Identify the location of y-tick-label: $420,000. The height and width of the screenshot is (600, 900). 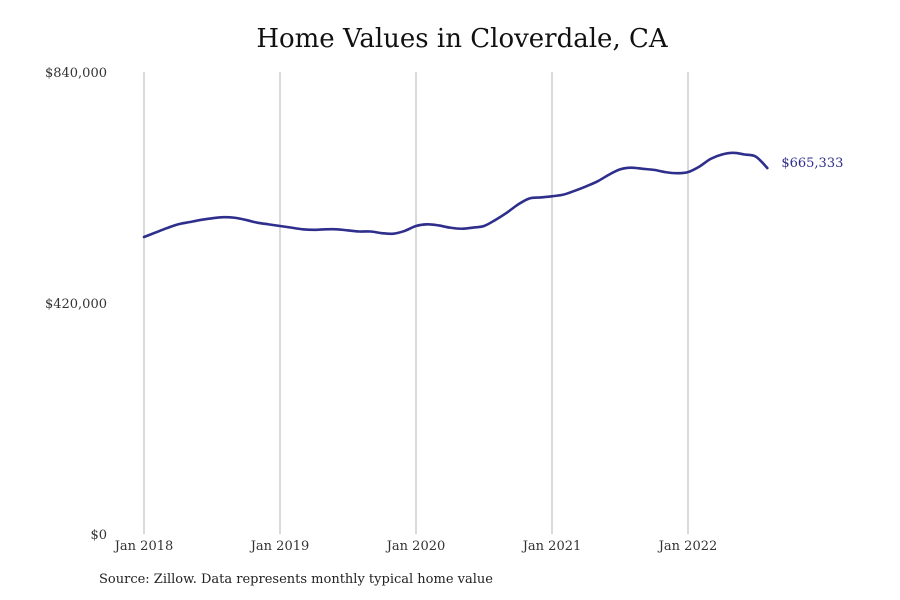
(76, 304).